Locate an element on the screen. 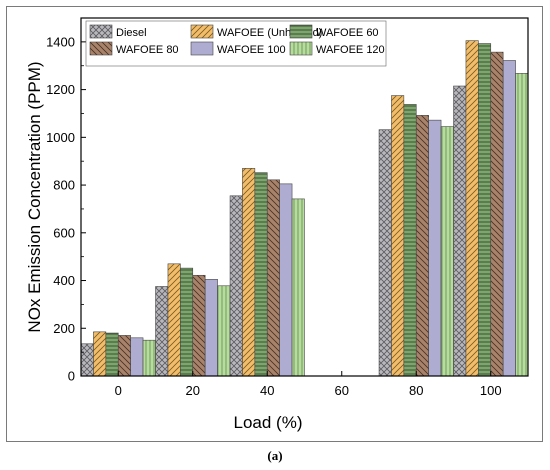 The width and height of the screenshot is (550, 470). x-axis-label: Load (%) is located at coordinates (268, 422).